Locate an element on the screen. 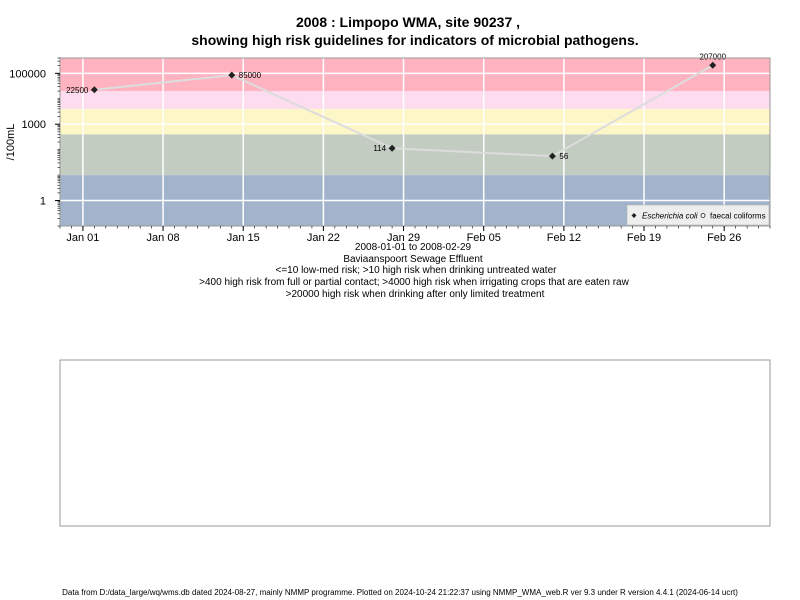 The width and height of the screenshot is (800, 600). y-axis-label: /100mL is located at coordinates (11, 142).